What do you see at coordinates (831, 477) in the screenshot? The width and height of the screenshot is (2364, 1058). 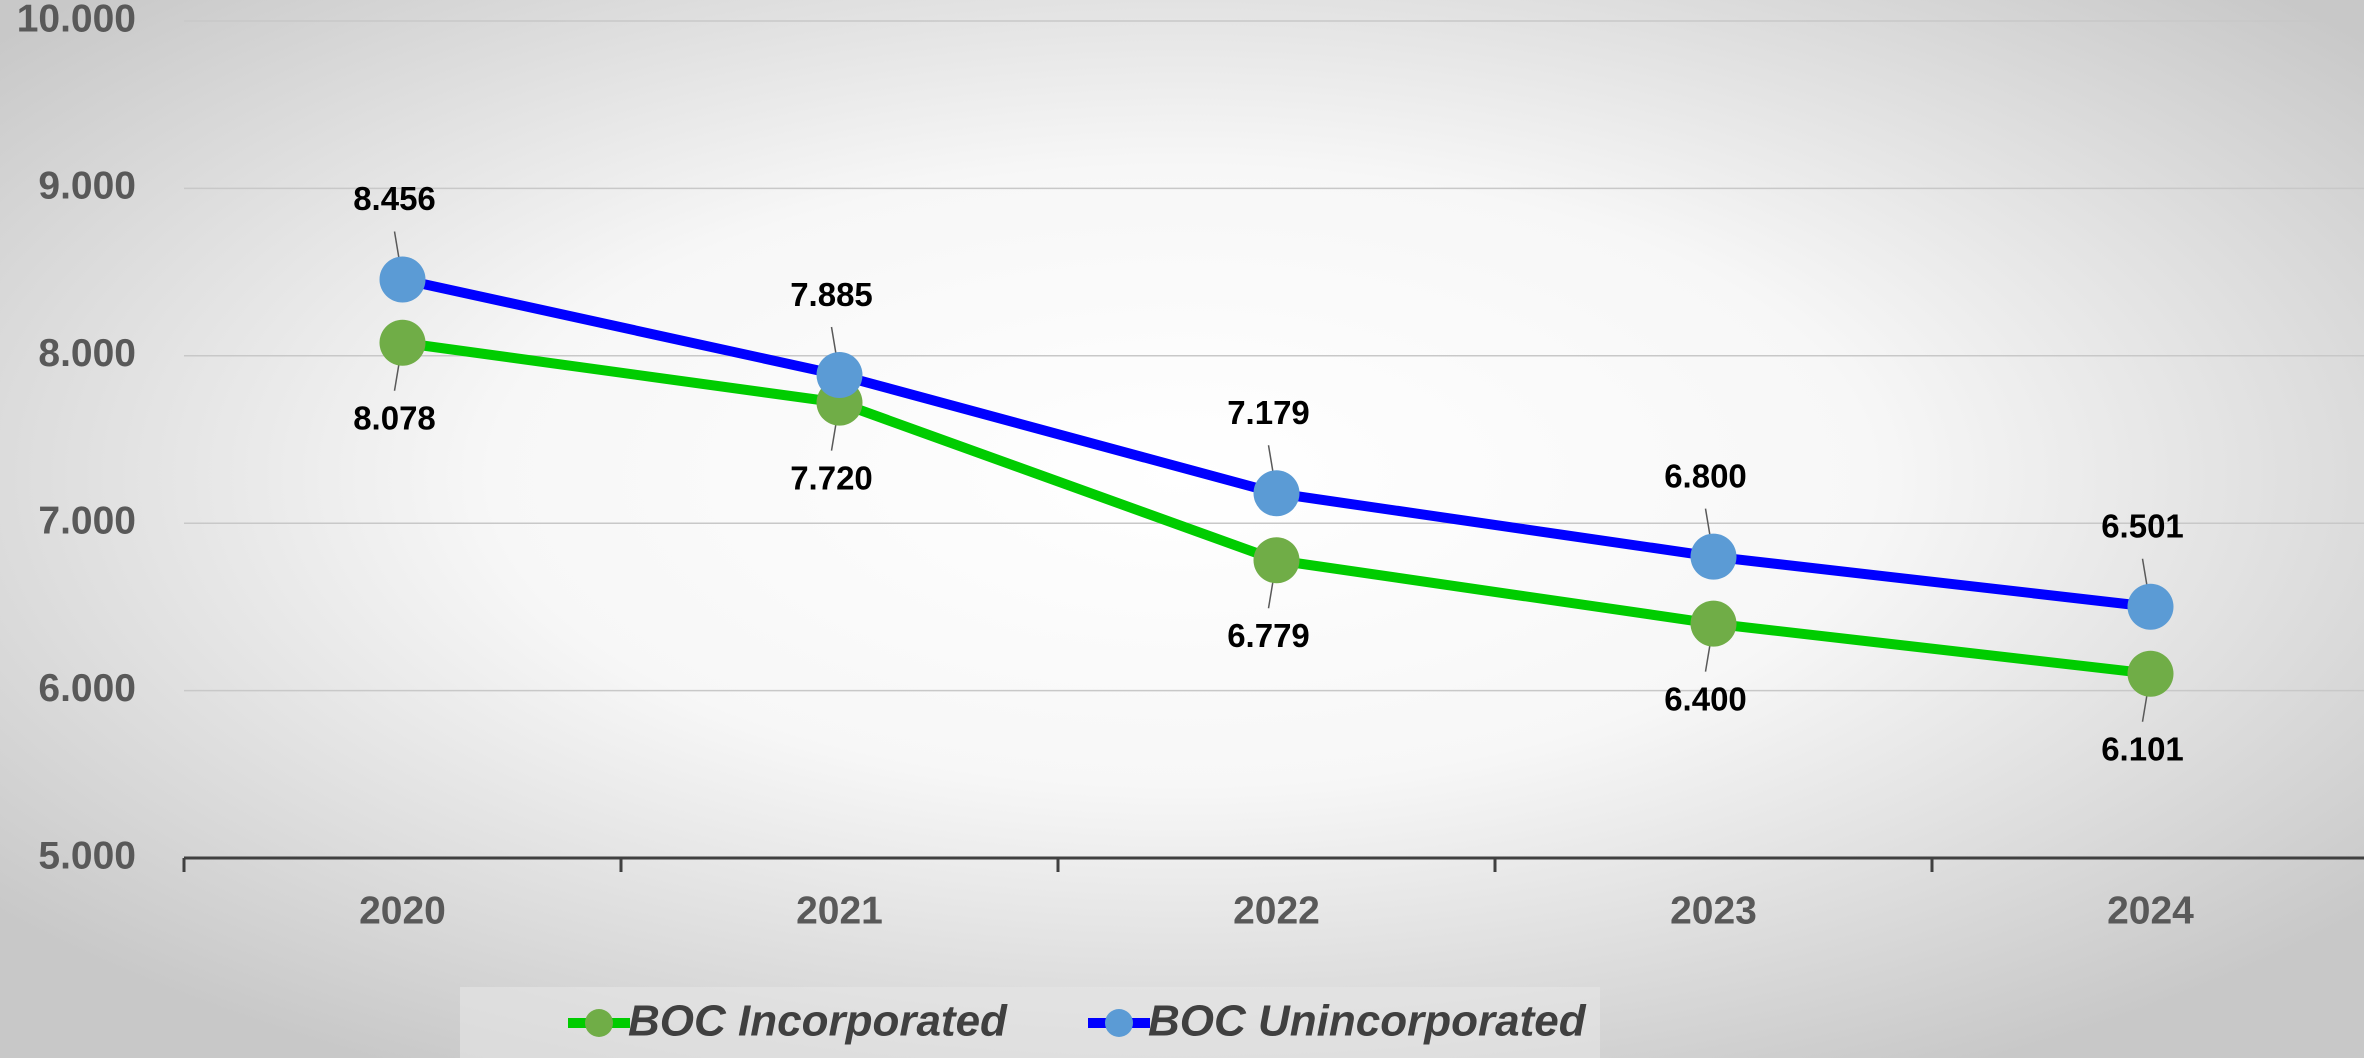 I see `data-label: 7.720` at bounding box center [831, 477].